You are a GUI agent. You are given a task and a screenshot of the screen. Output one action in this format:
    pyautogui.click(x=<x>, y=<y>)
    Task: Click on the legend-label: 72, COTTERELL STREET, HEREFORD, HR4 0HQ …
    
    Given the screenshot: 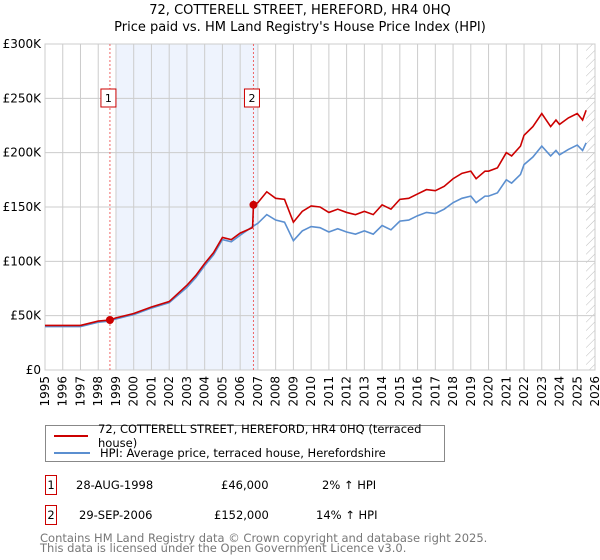 What is the action you would take?
    pyautogui.click(x=260, y=436)
    